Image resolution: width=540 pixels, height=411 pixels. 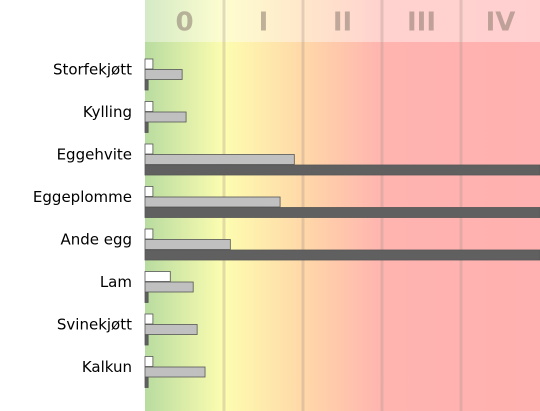 I want to click on category-label: Svinekjøtt, so click(x=94, y=325).